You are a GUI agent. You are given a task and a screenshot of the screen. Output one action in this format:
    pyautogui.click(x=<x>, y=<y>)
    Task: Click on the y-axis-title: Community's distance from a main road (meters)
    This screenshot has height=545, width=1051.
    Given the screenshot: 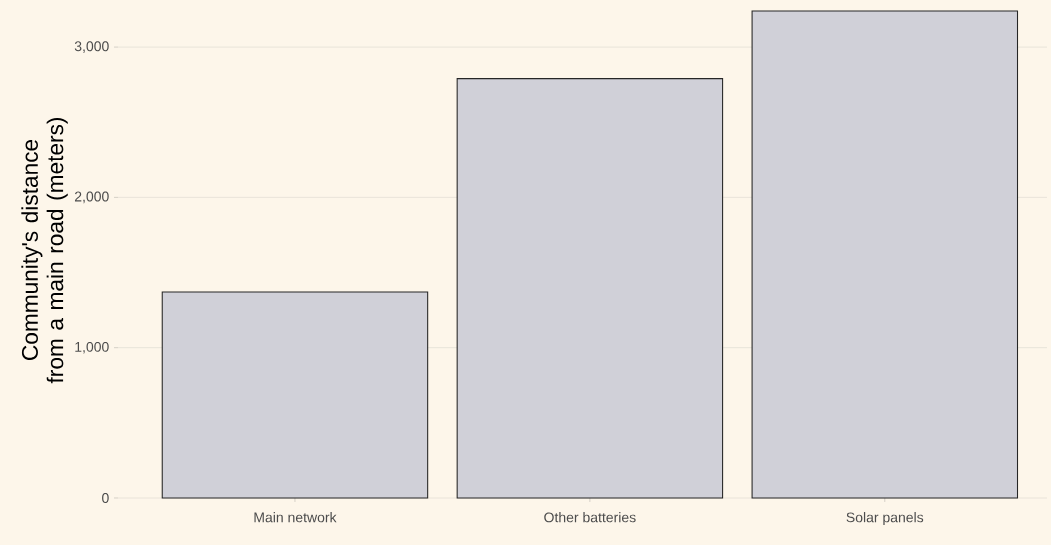 What is the action you would take?
    pyautogui.click(x=44, y=250)
    